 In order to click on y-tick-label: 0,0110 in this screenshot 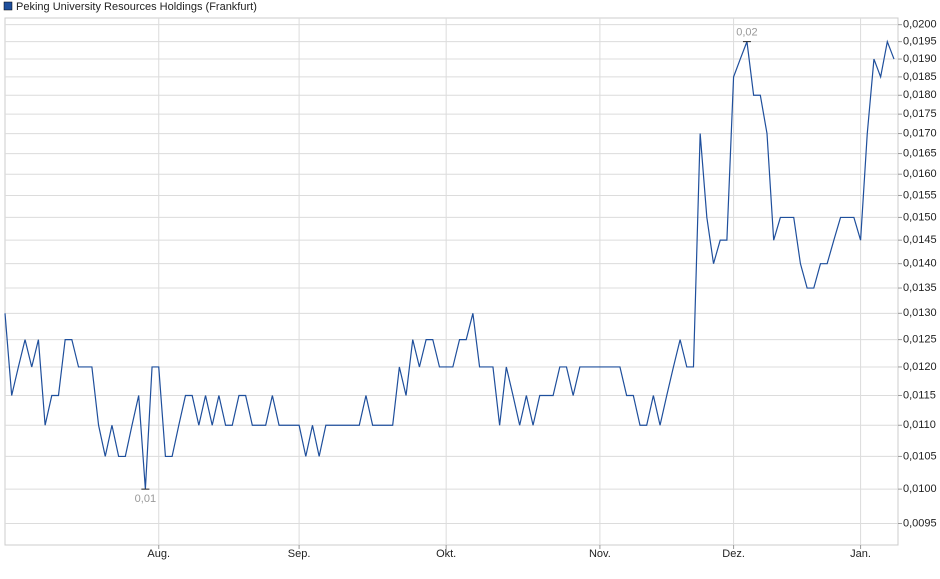, I will do `click(919, 425)`.